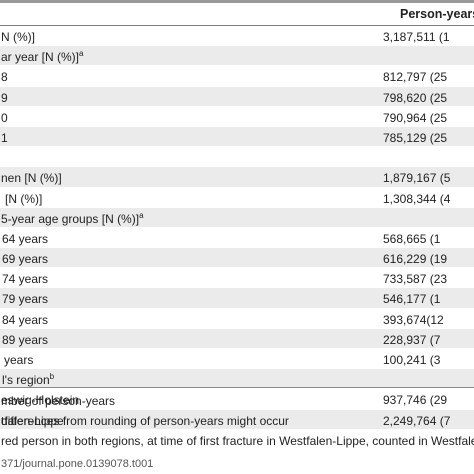 The height and width of the screenshot is (474, 474). Describe the element at coordinates (237, 217) in the screenshot. I see `table-row: 5-year age groups [N (%)]a` at that location.